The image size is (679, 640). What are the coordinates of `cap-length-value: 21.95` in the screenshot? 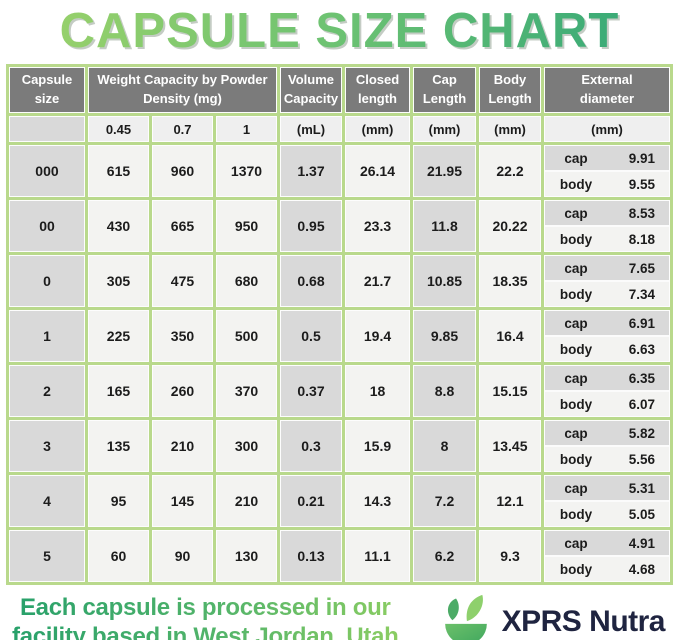 It's located at (444, 171).